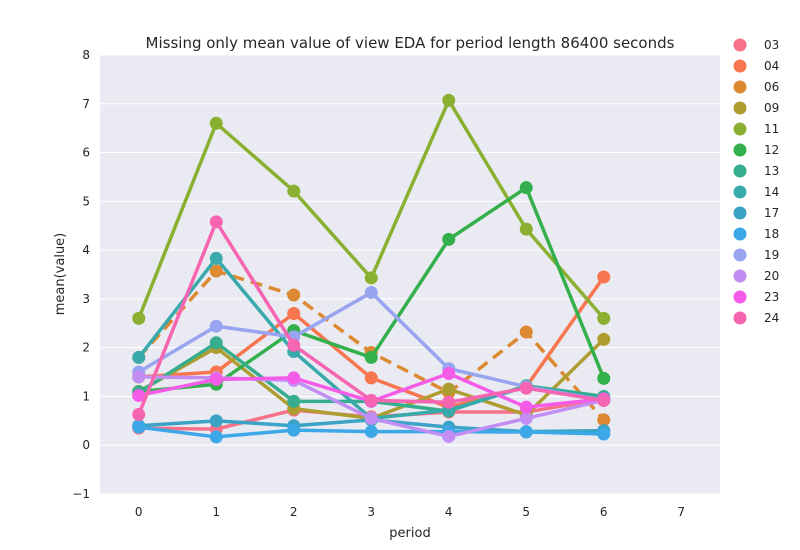 The width and height of the screenshot is (800, 550). What do you see at coordinates (294, 512) in the screenshot?
I see `x-tick-label: 2` at bounding box center [294, 512].